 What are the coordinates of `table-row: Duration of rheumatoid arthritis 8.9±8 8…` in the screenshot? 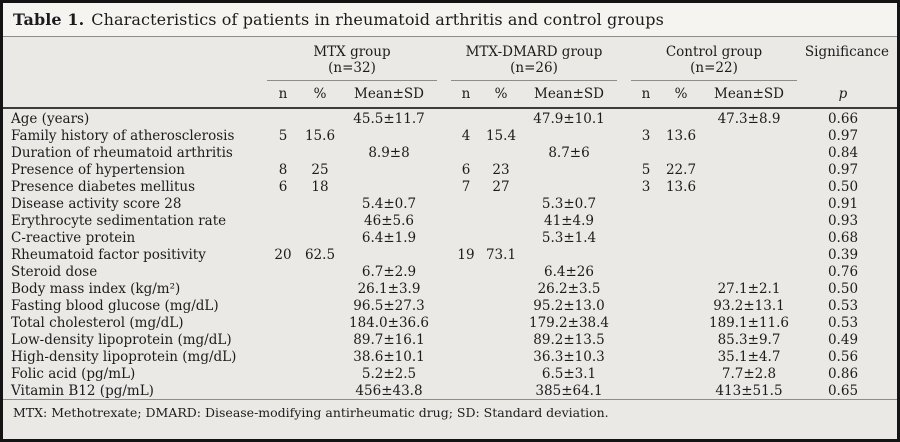 It's located at (450, 152).